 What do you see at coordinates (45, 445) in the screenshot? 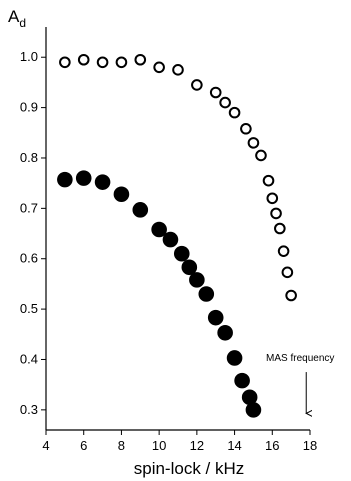
I see `x-tick-label: 4` at bounding box center [45, 445].